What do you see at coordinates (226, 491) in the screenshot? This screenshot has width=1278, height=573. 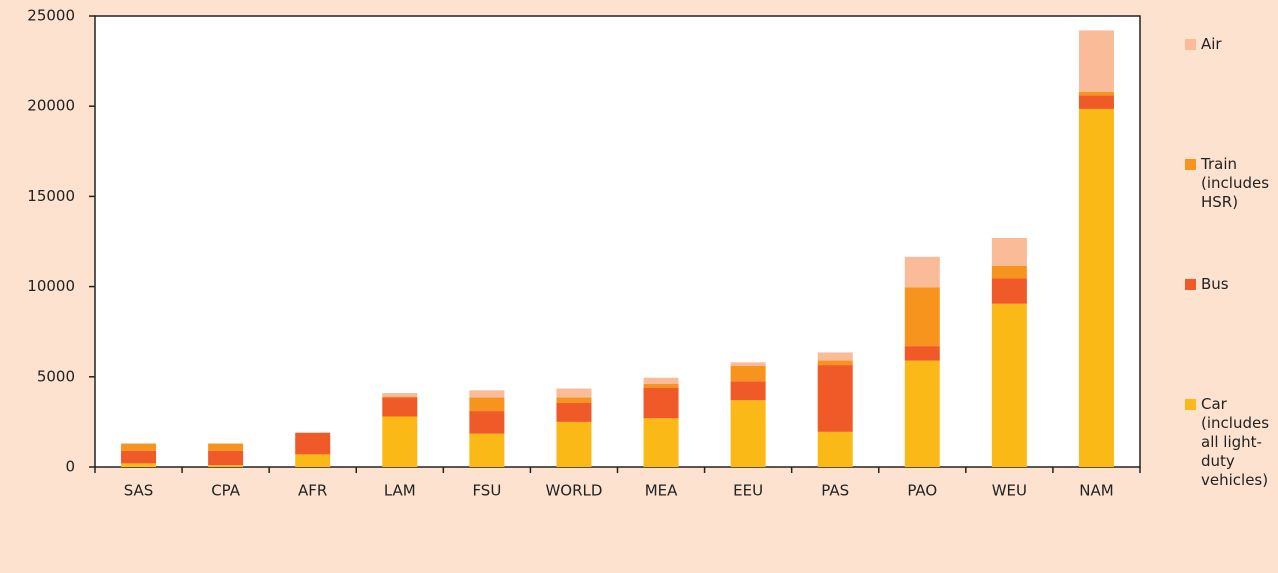 I see `x-tick-label: CPA` at bounding box center [226, 491].